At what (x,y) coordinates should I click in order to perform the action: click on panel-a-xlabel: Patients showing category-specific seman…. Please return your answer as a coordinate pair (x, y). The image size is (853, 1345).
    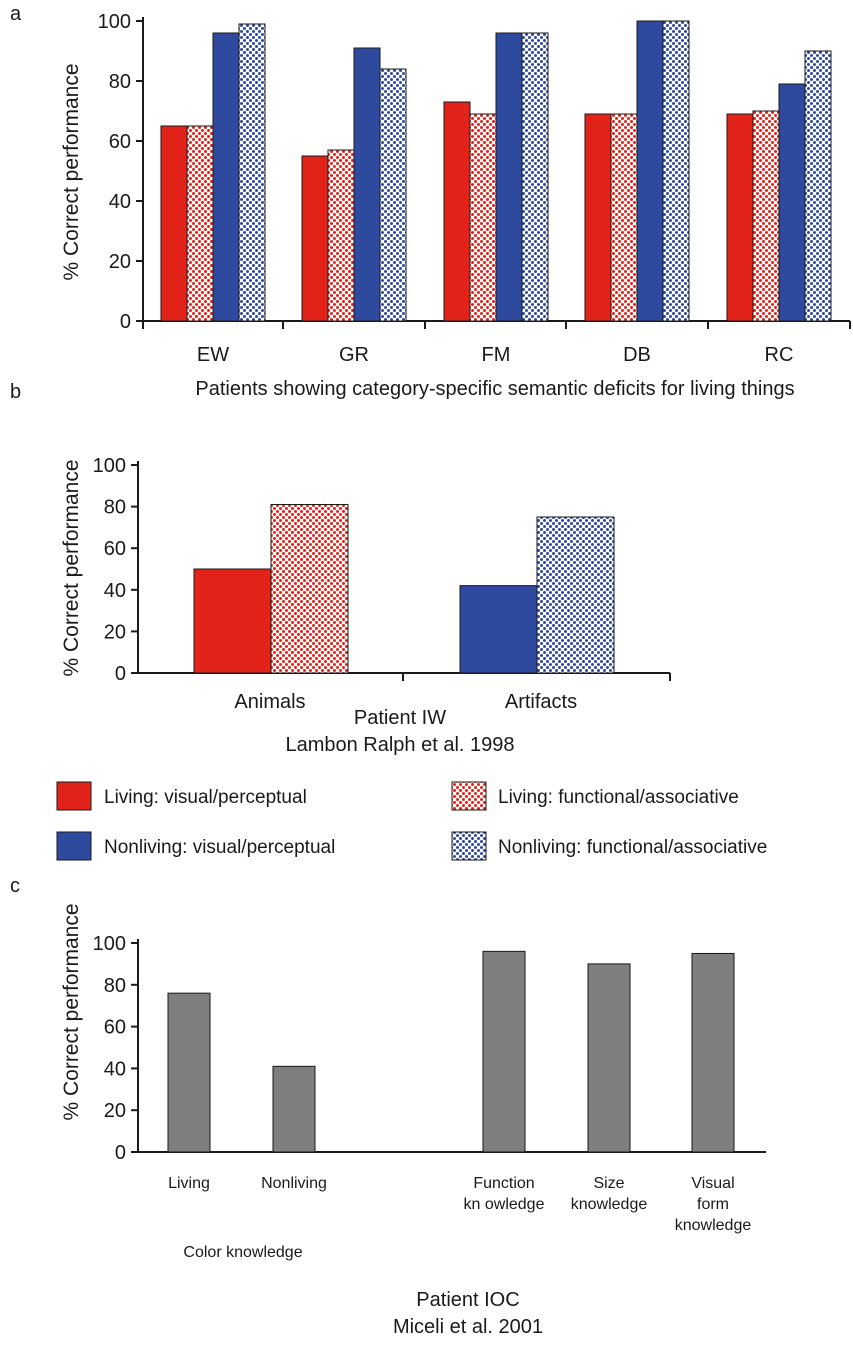
    Looking at the image, I should click on (494, 389).